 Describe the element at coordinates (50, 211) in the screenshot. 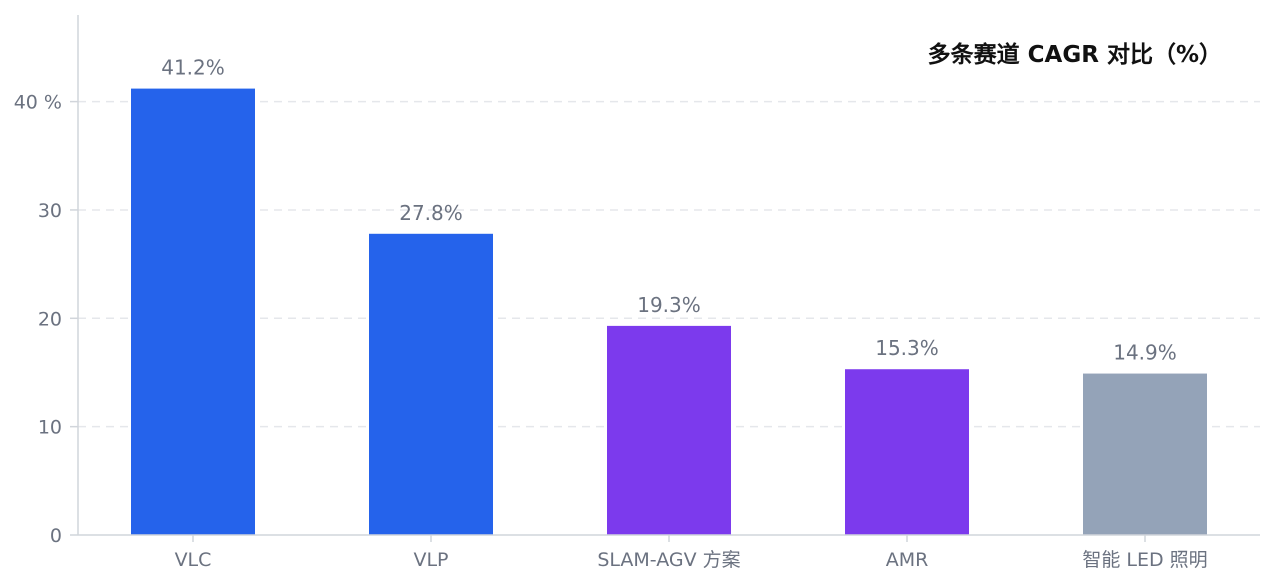

I see `y-tick-label: 30` at that location.